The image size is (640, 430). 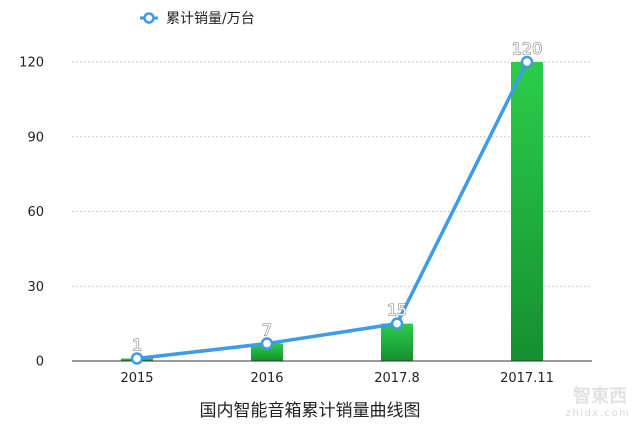 I want to click on data-label: 1, so click(x=137, y=345).